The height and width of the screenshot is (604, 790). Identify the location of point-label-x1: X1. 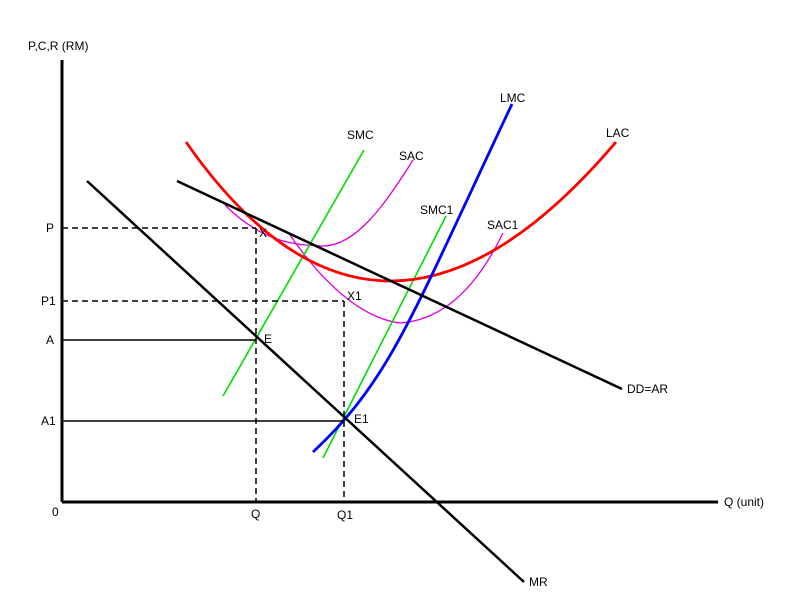
(354, 296).